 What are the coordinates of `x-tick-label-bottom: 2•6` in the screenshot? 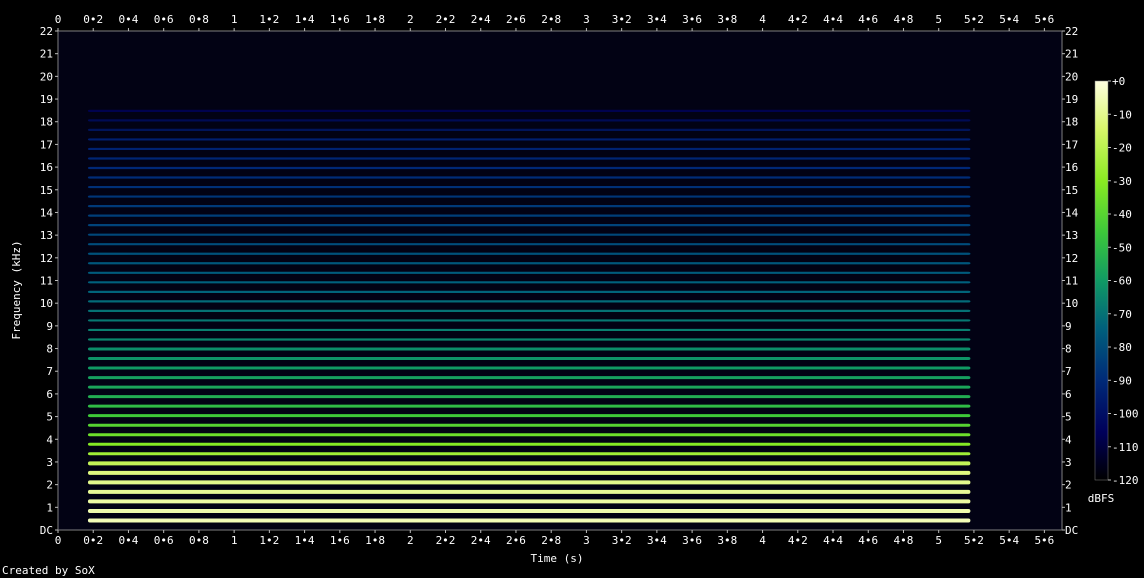 It's located at (516, 540).